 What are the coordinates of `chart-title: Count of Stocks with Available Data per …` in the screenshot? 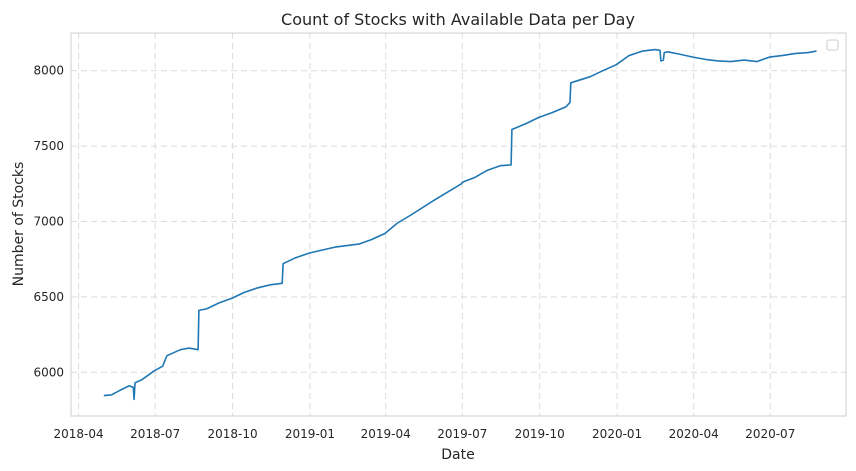 It's located at (458, 19).